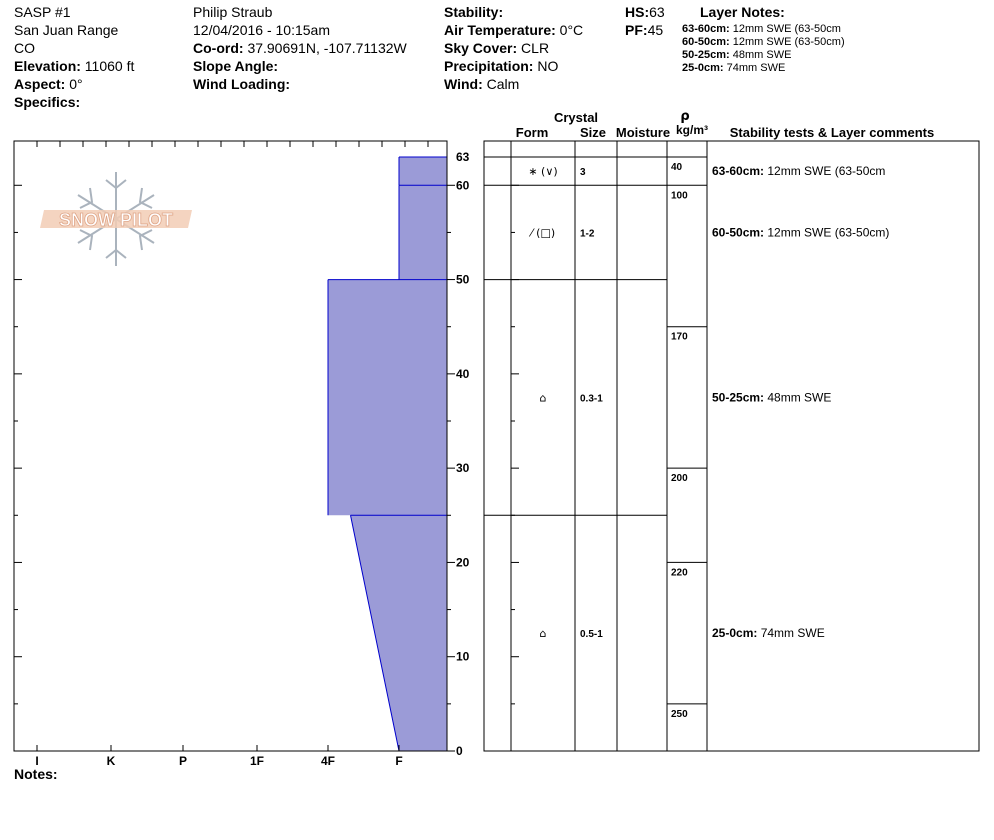 The height and width of the screenshot is (840, 994). What do you see at coordinates (242, 84) in the screenshot?
I see `wind-loading-label: Wind Loading:` at bounding box center [242, 84].